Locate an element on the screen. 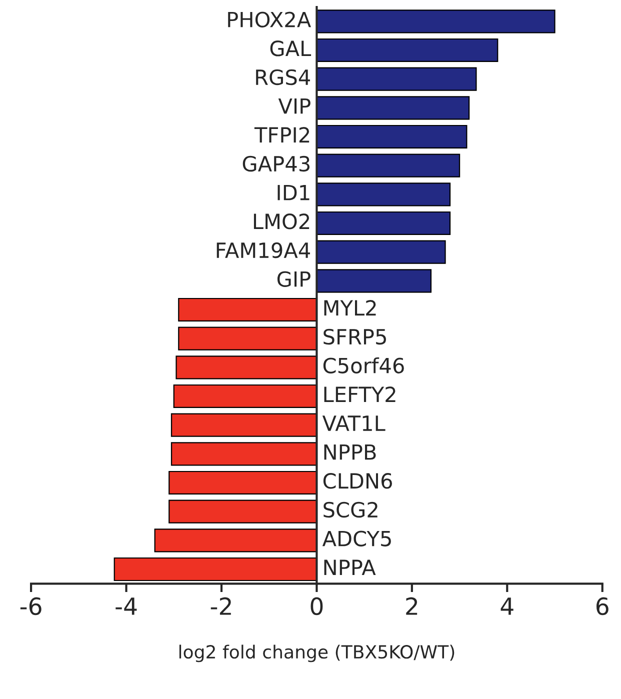  y-tick-label: ID1 is located at coordinates (294, 192).